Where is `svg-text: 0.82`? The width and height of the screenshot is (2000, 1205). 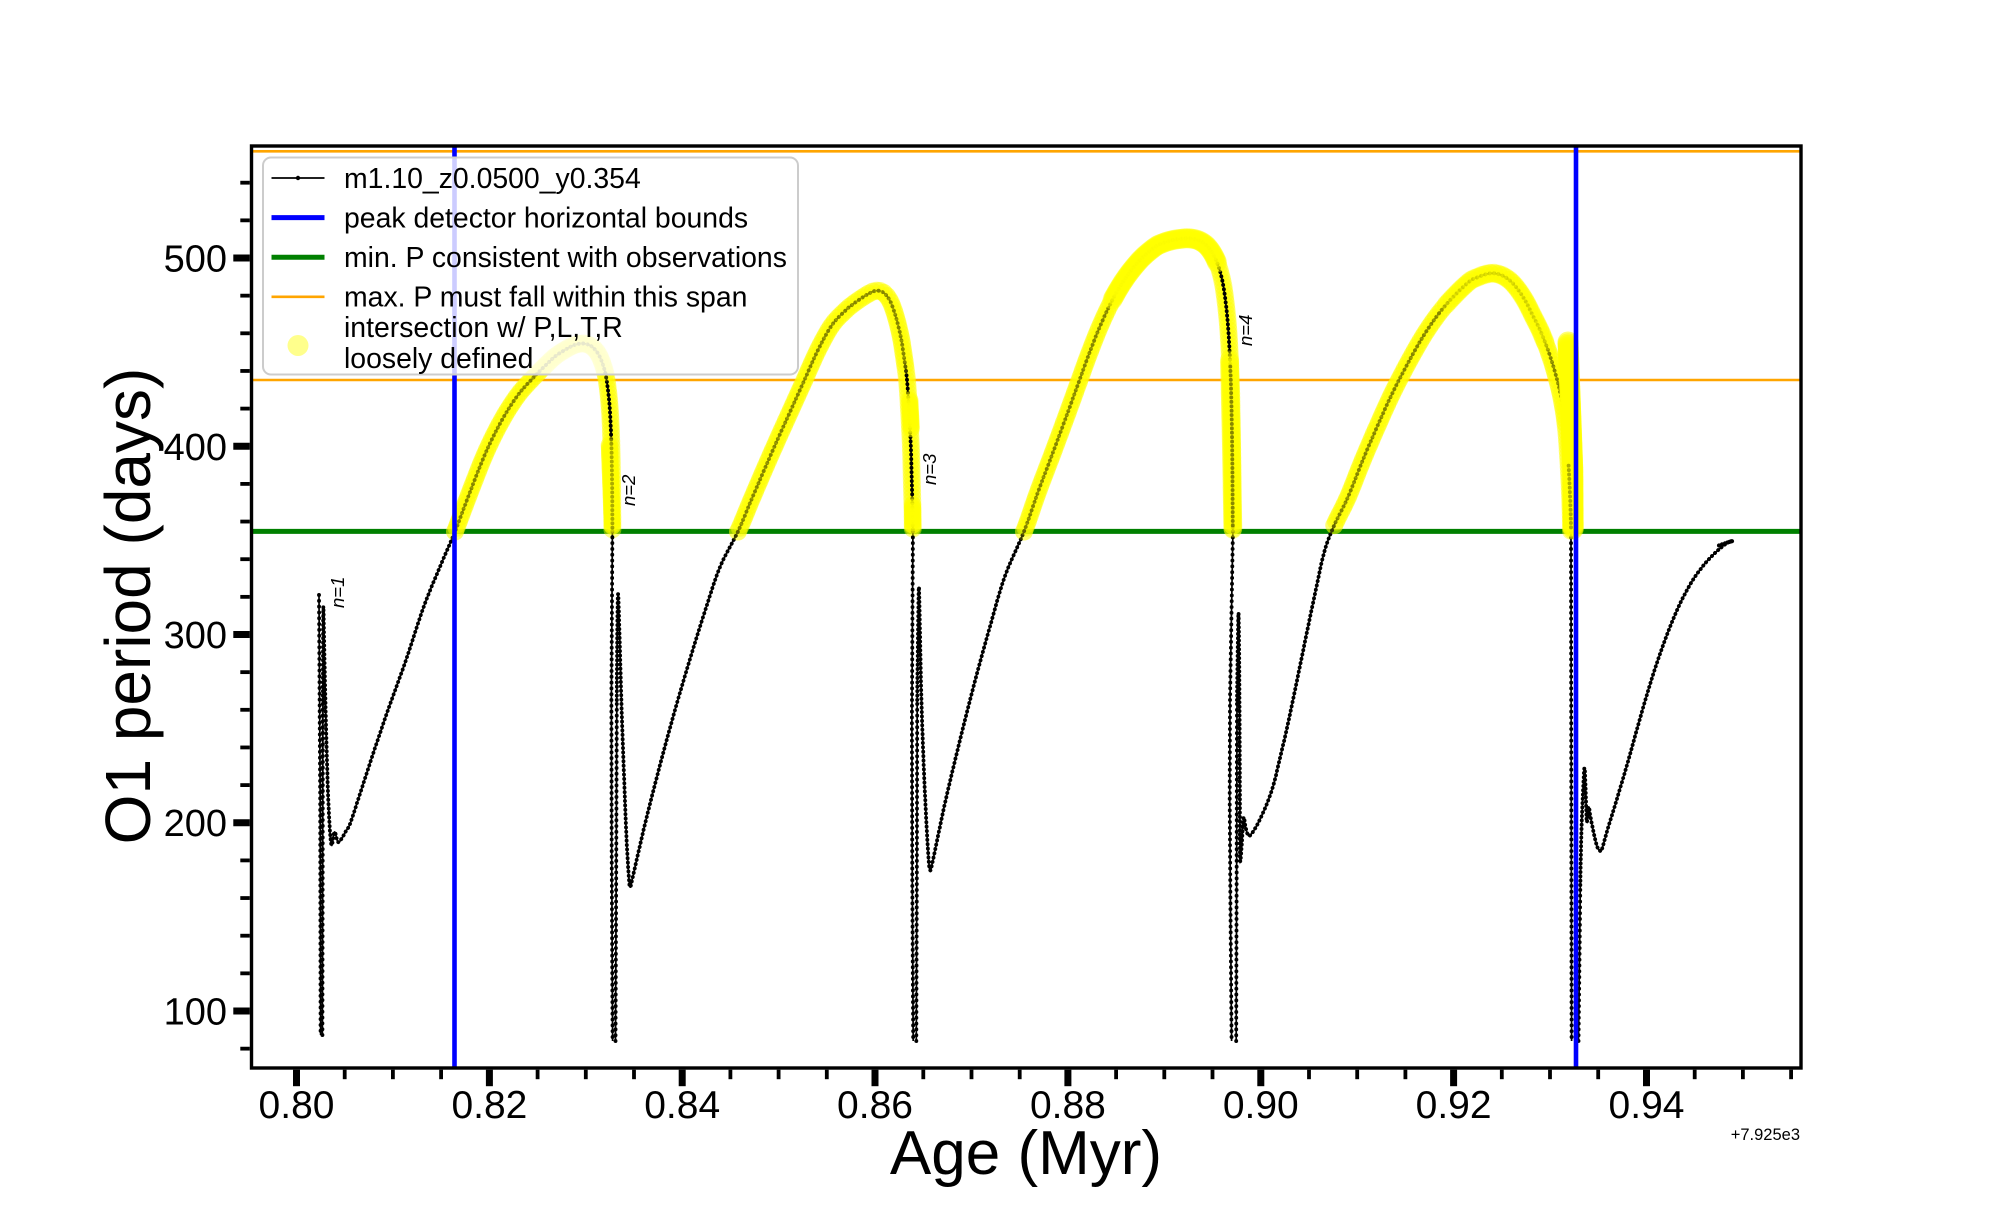
svg-text: 0.82 is located at coordinates (489, 1105).